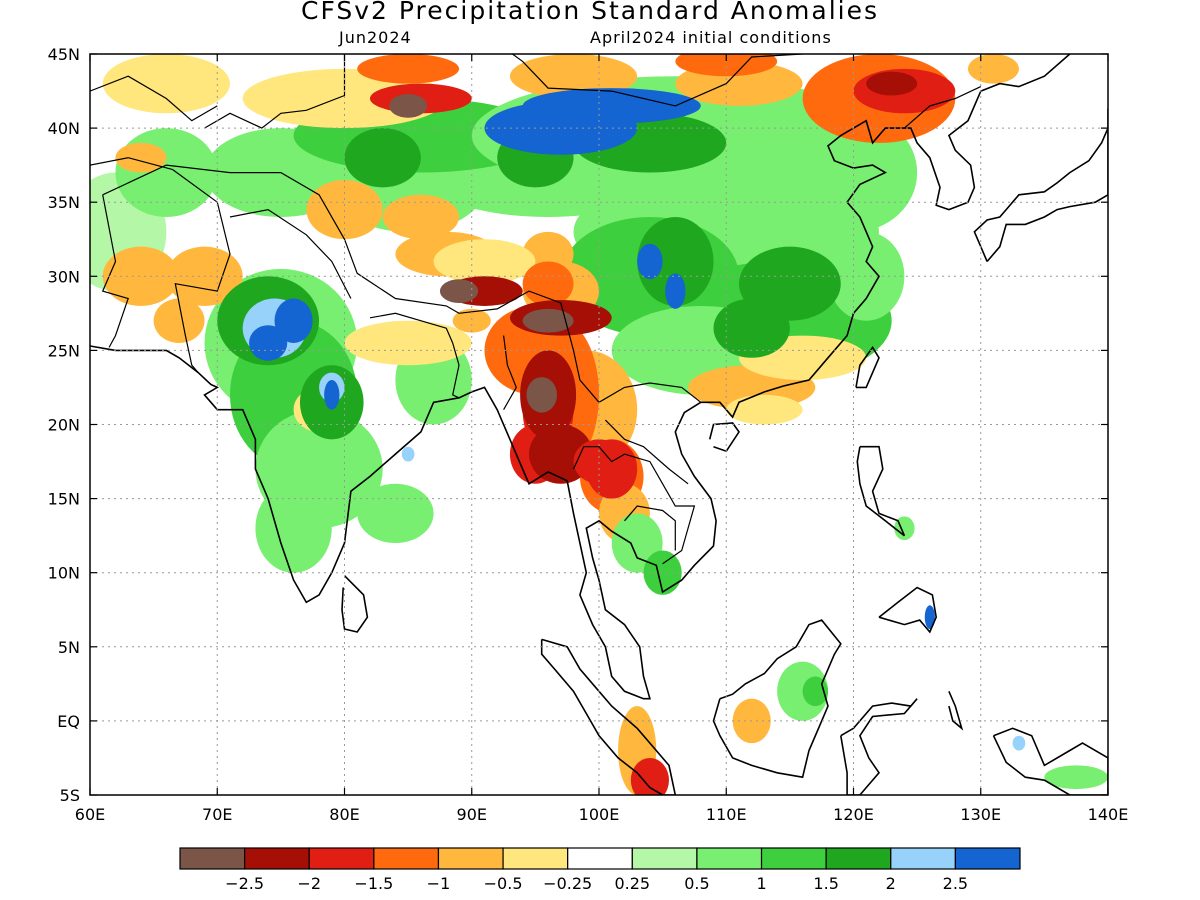 Image resolution: width=1200 pixels, height=900 pixels. I want to click on colorbar-tick-label: 1, so click(761, 883).